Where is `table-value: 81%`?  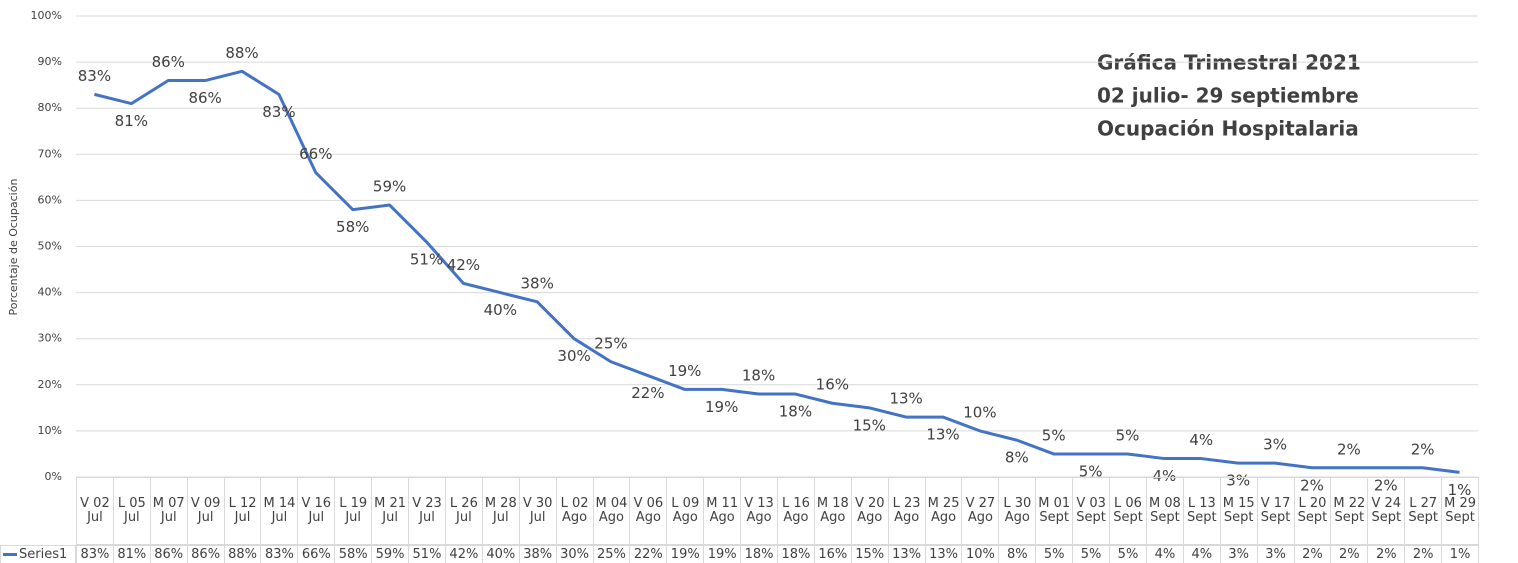
table-value: 81% is located at coordinates (131, 554).